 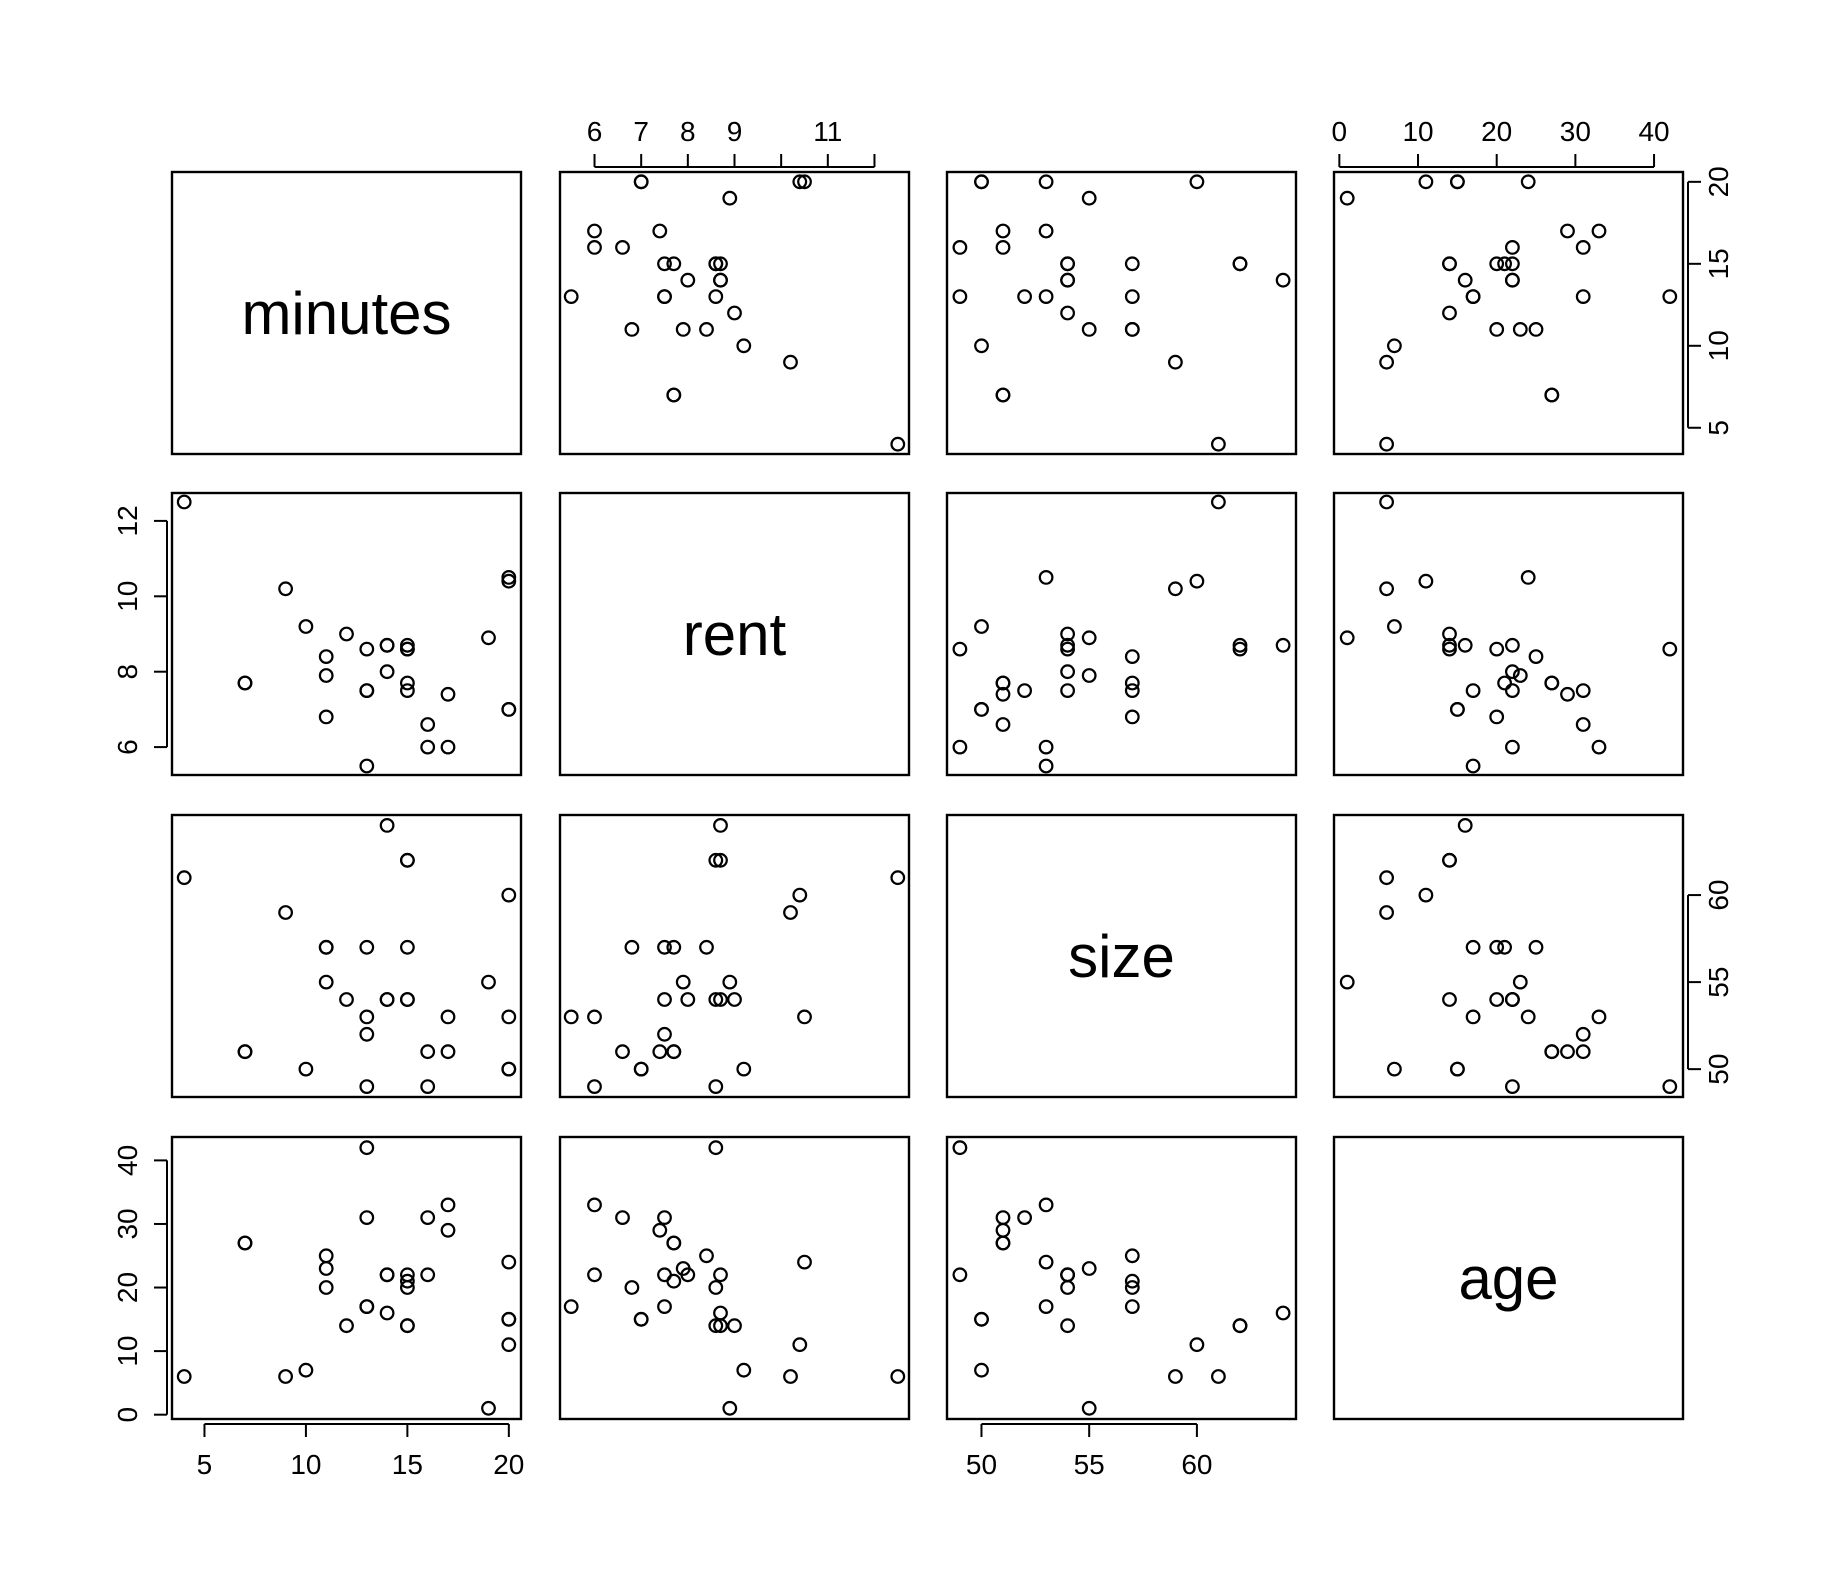 What do you see at coordinates (641, 131) in the screenshot?
I see `top-tick-label: 7` at bounding box center [641, 131].